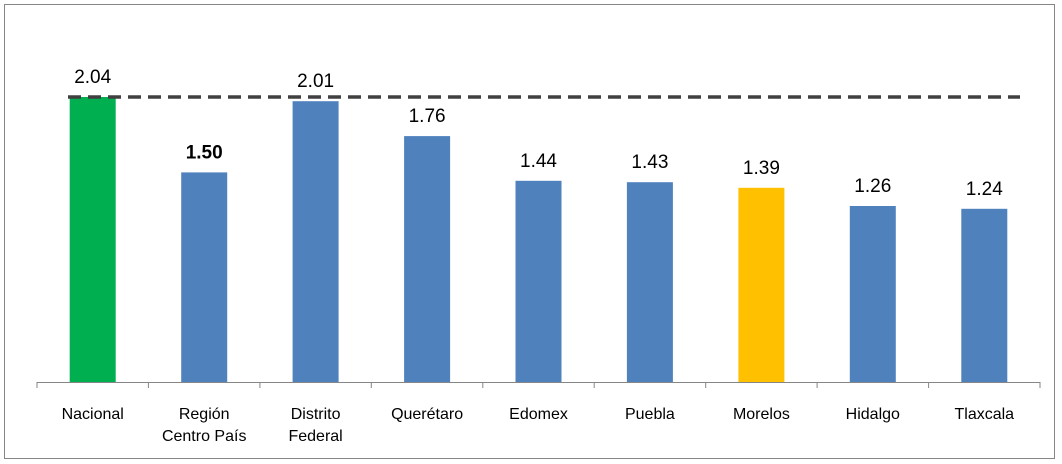  Describe the element at coordinates (984, 189) in the screenshot. I see `value-label-tlaxcala: 1.24` at that location.